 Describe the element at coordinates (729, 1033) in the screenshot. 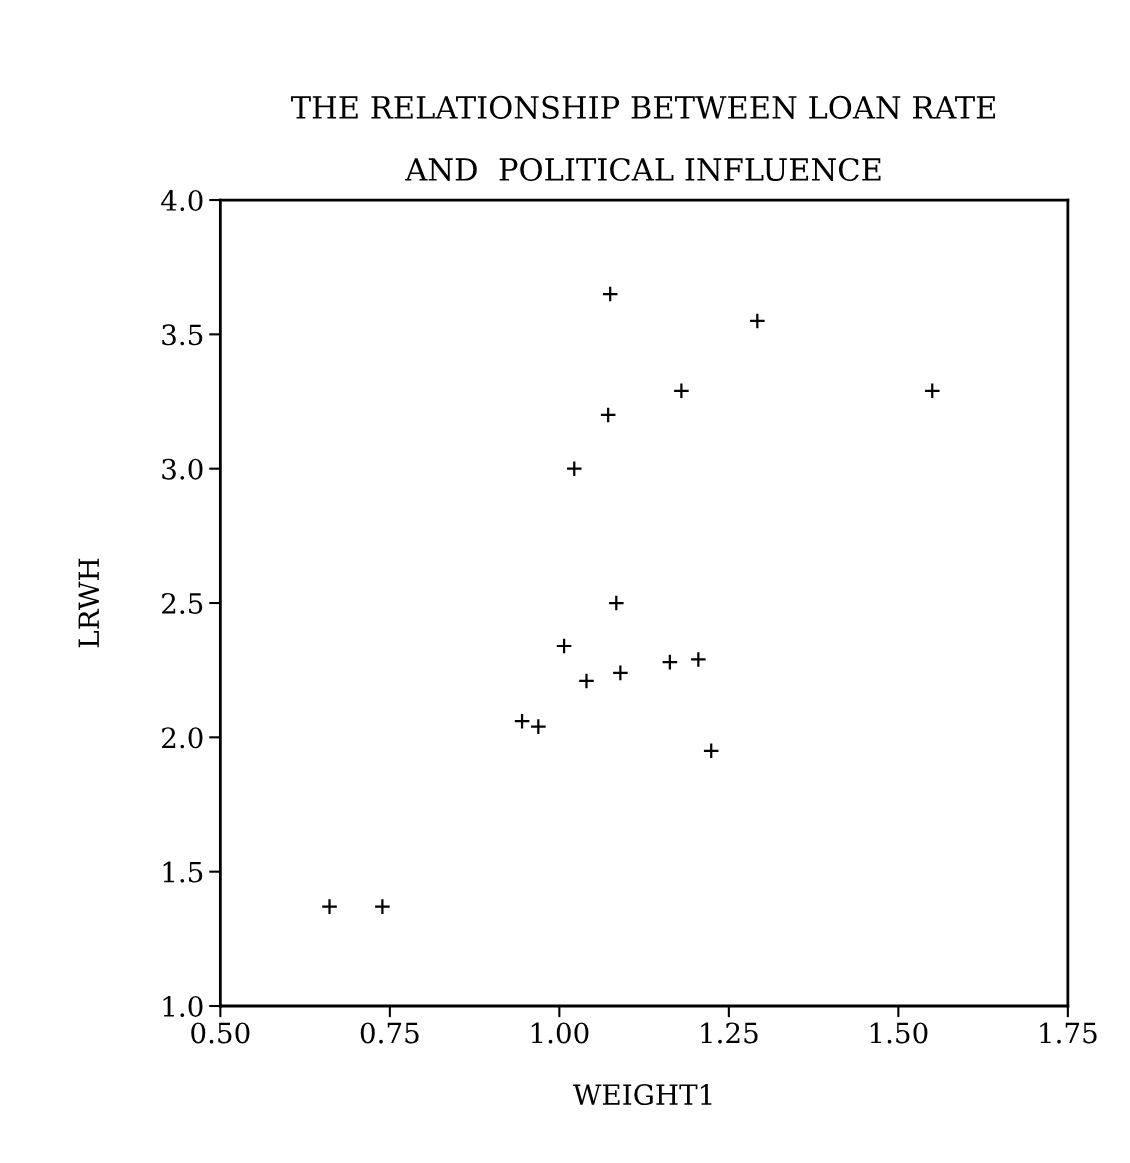

I see `x-tick-label: 1.25` at that location.